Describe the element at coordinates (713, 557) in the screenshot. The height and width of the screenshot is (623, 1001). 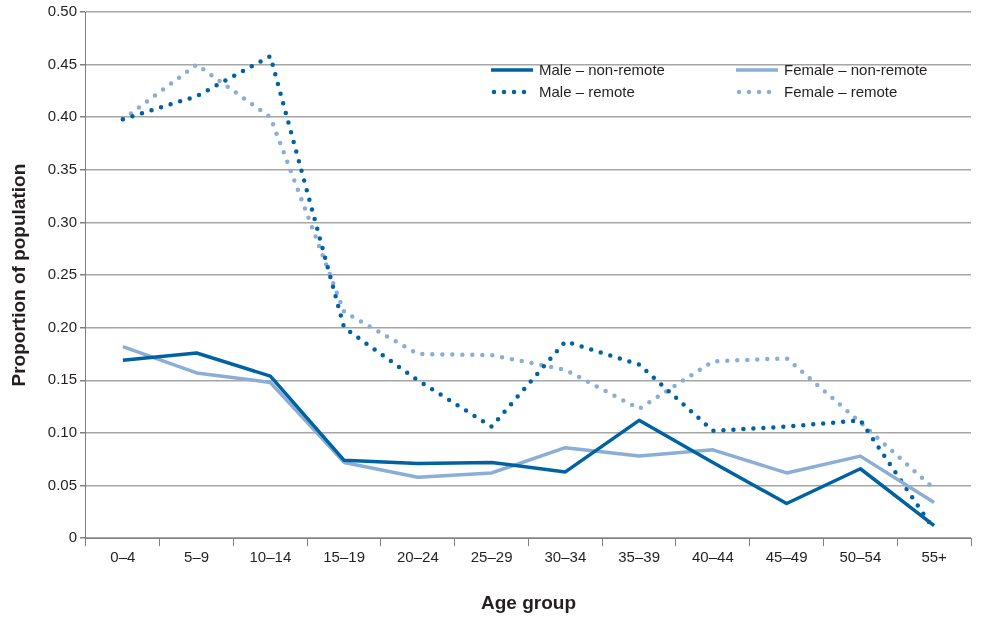
I see `x-tick-label: 40–44` at that location.